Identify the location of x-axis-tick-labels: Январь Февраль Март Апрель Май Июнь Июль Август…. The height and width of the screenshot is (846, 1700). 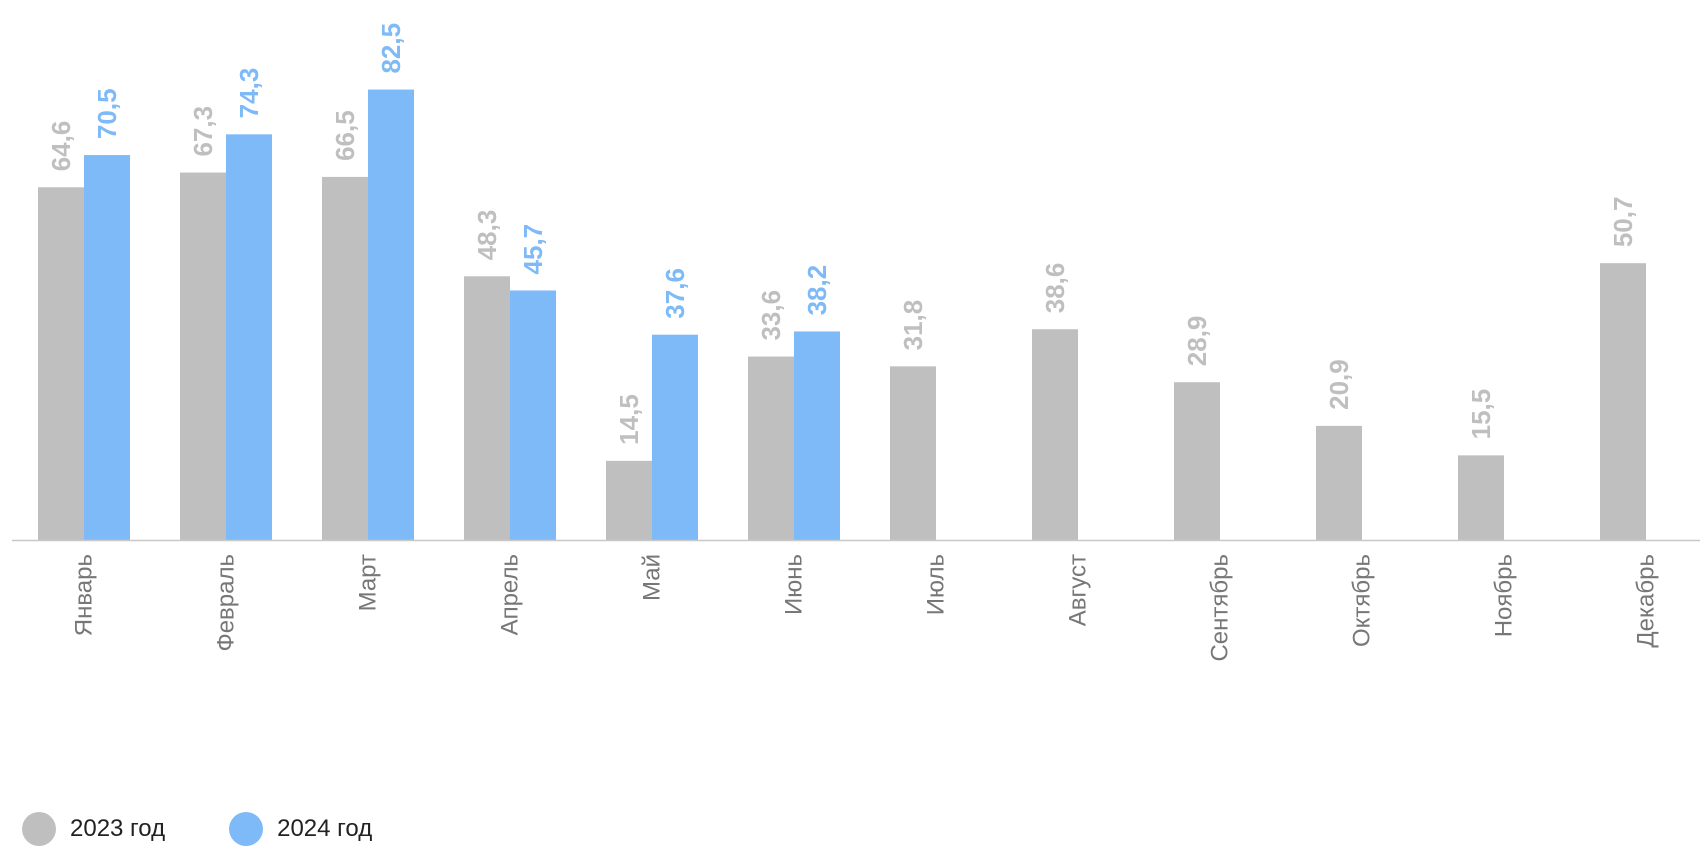
(865, 608).